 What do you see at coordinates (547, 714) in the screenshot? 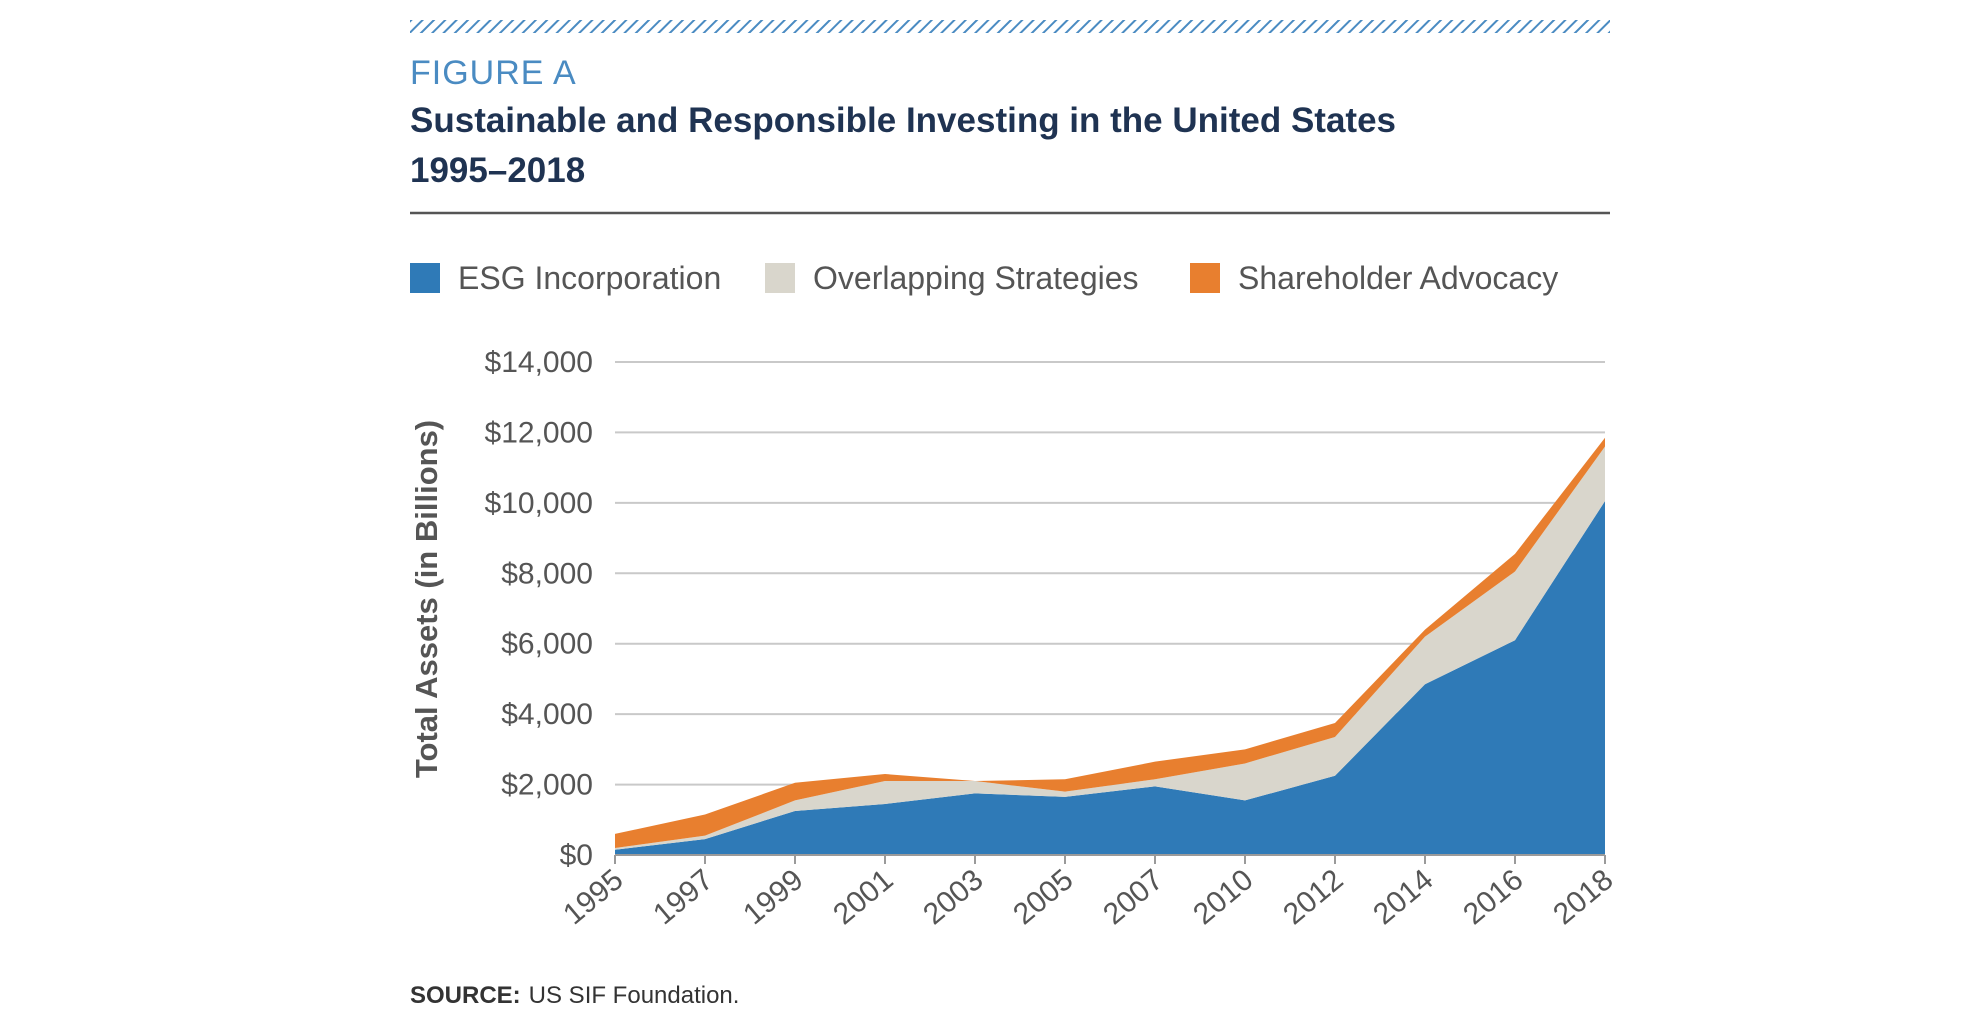
I see `y-tick-label: $4,000` at bounding box center [547, 714].